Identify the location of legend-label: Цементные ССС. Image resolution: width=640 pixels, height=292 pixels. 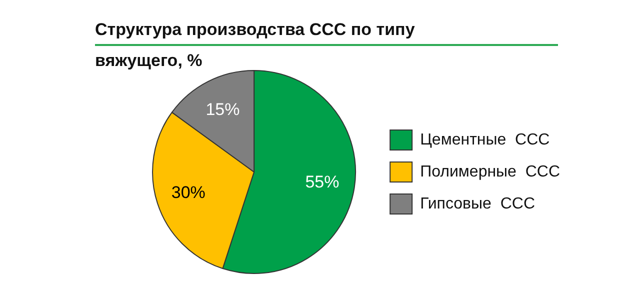
(485, 139).